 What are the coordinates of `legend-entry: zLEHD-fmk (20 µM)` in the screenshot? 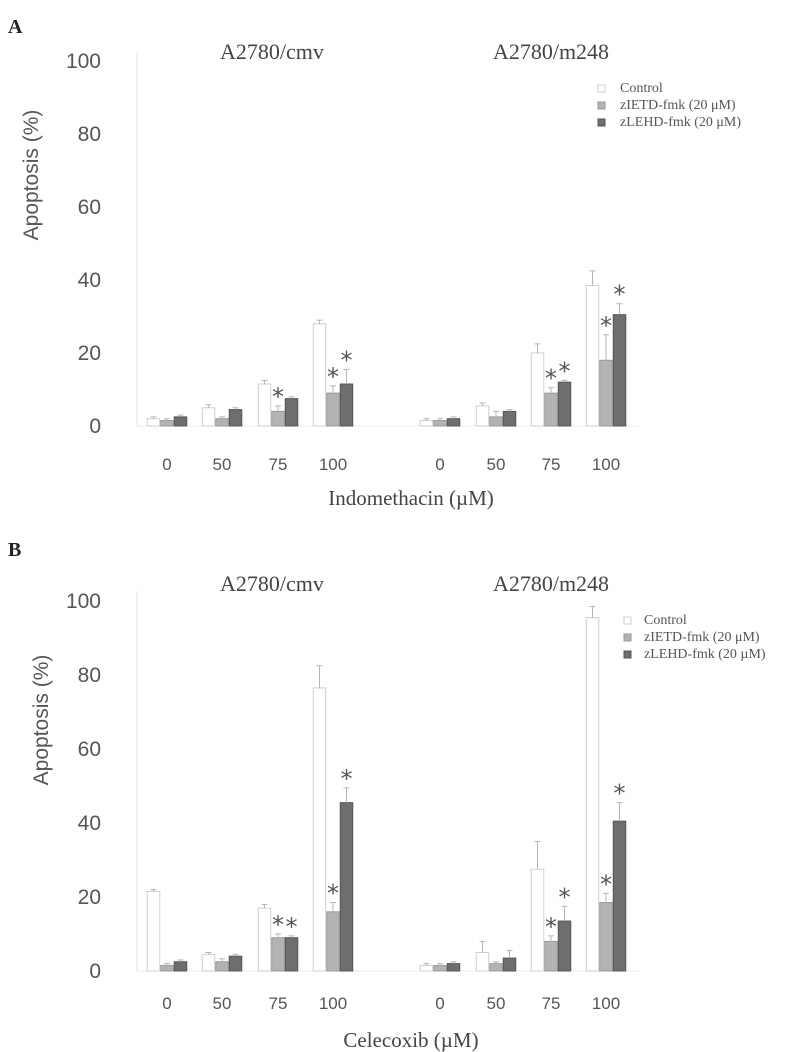 It's located at (705, 654).